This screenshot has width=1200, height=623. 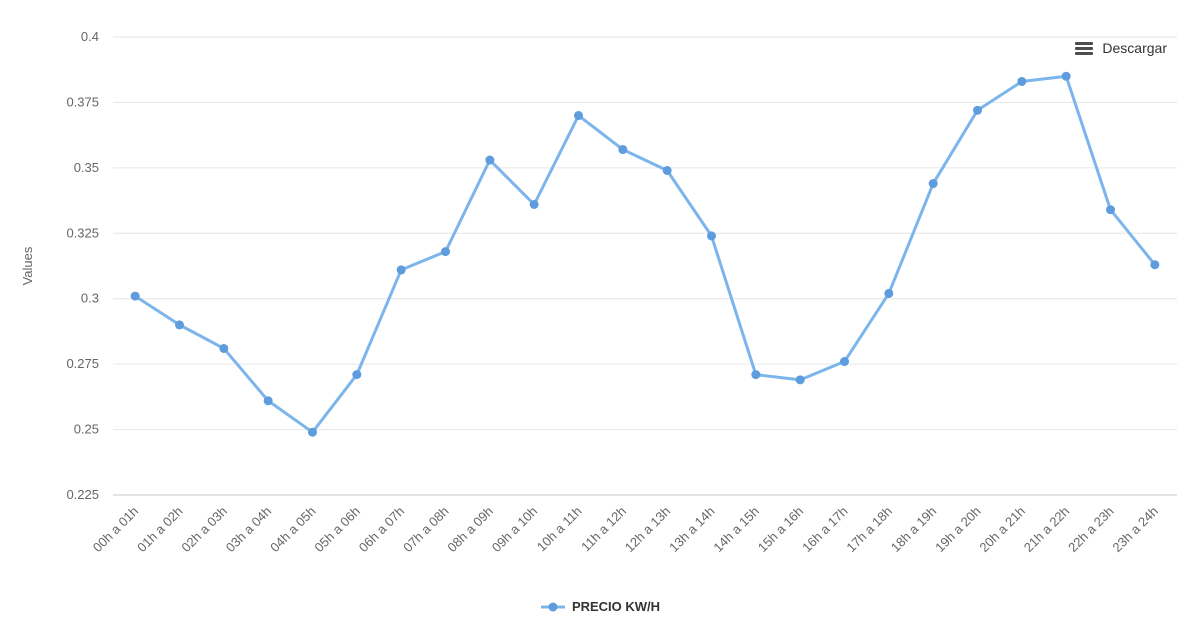 I want to click on legend: PRECIO KW/H, so click(x=600, y=606).